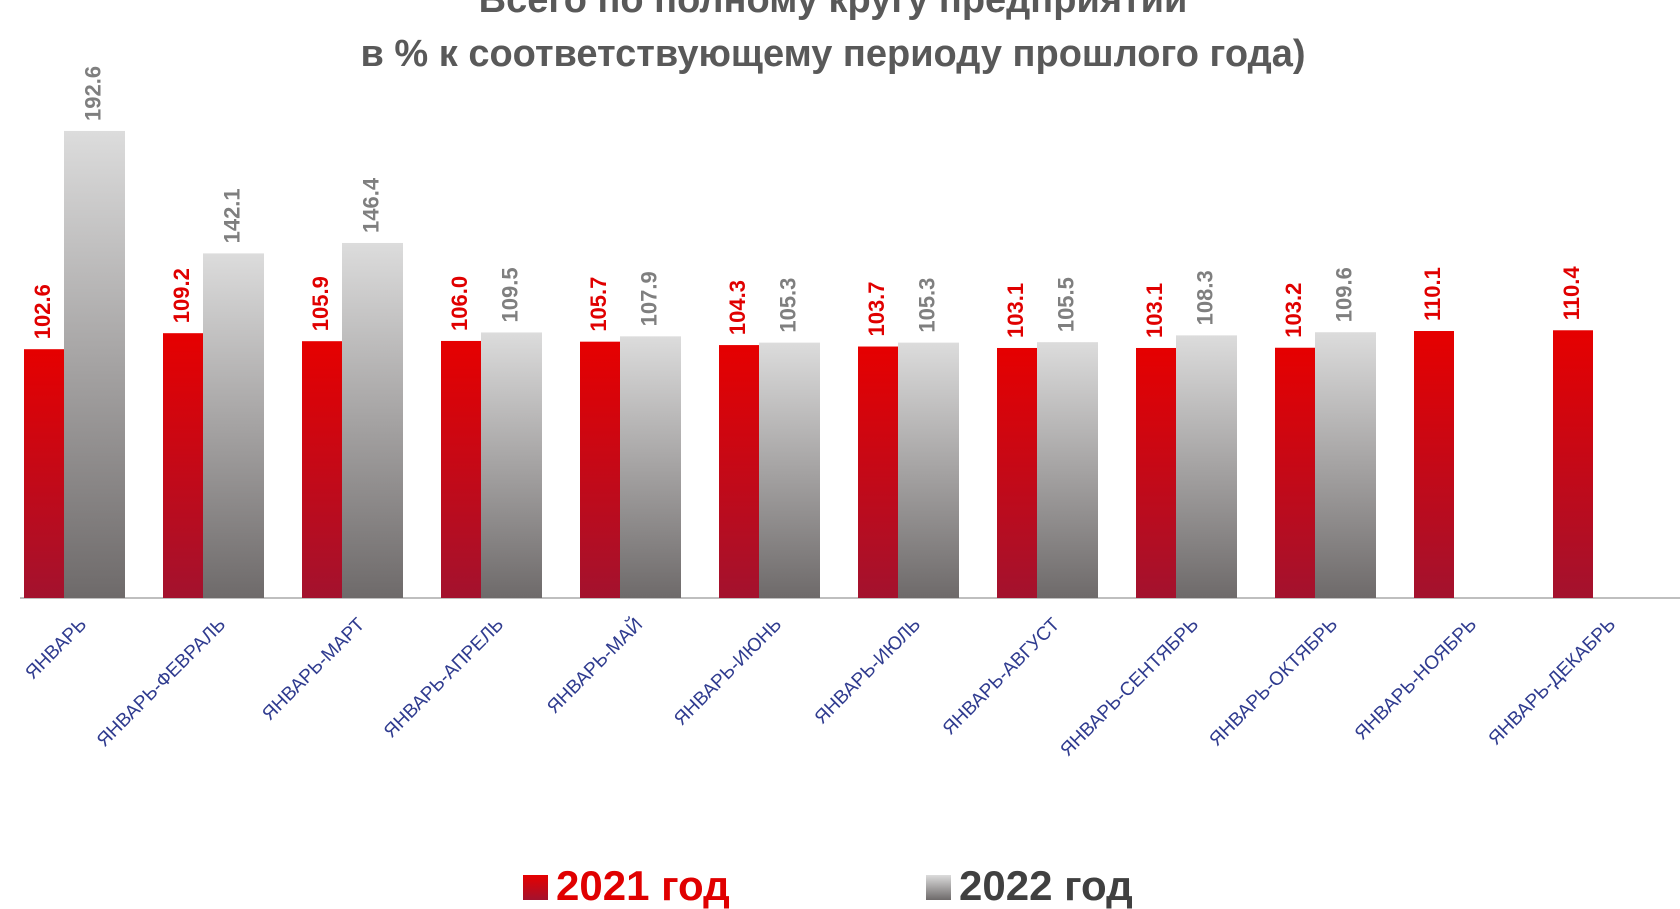 The width and height of the screenshot is (1680, 909). Describe the element at coordinates (1432, 294) in the screenshot. I see `data-label: 110.1` at that location.